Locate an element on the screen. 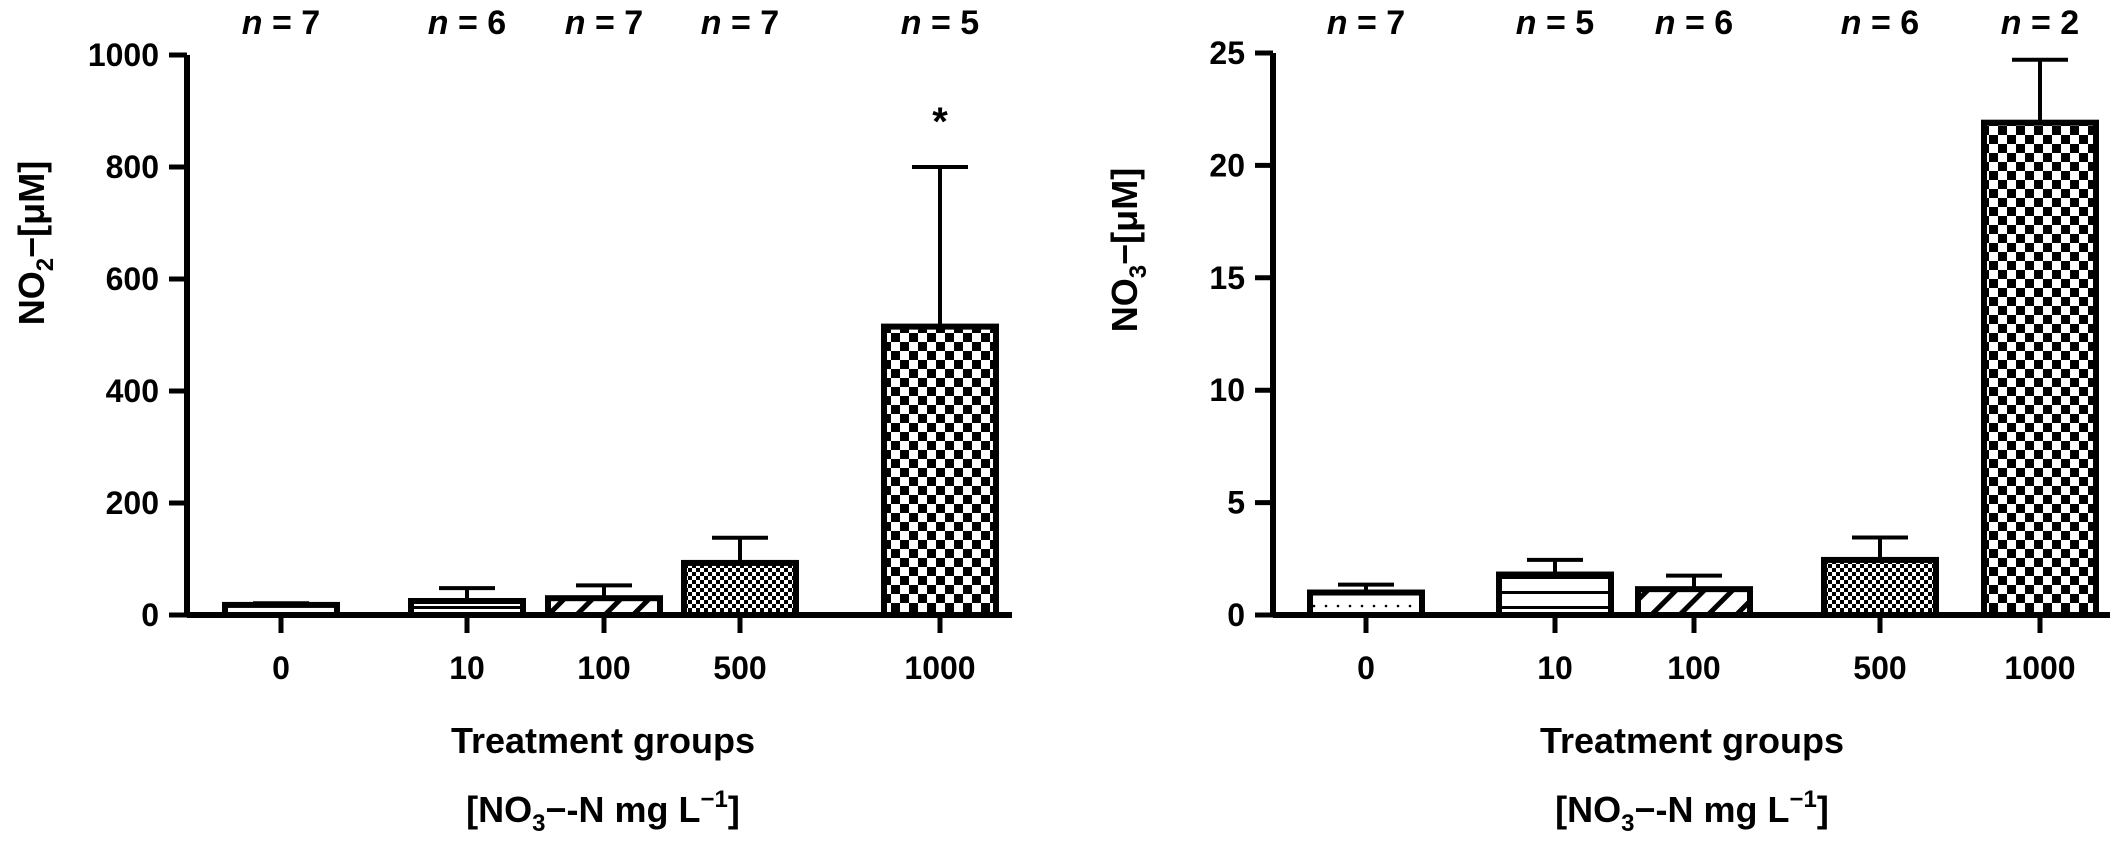 The height and width of the screenshot is (842, 2128). y-tick-label: 20 is located at coordinates (1227, 165).